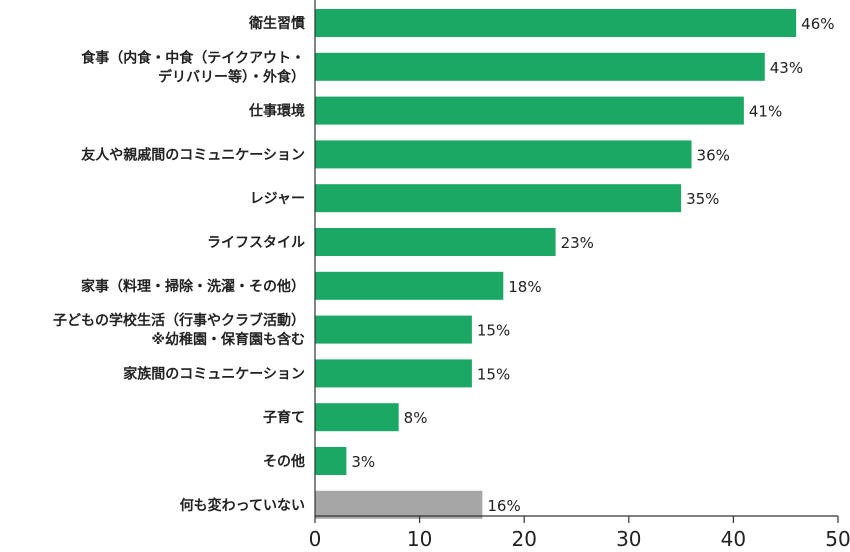 Image resolution: width=850 pixels, height=552 pixels. I want to click on value-label-10: 3%, so click(363, 462).